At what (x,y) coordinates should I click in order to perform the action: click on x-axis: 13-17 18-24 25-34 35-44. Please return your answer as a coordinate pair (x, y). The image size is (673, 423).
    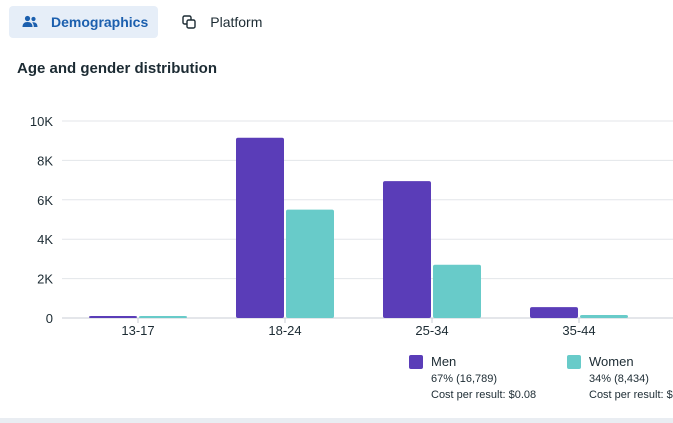
    Looking at the image, I should click on (358, 328).